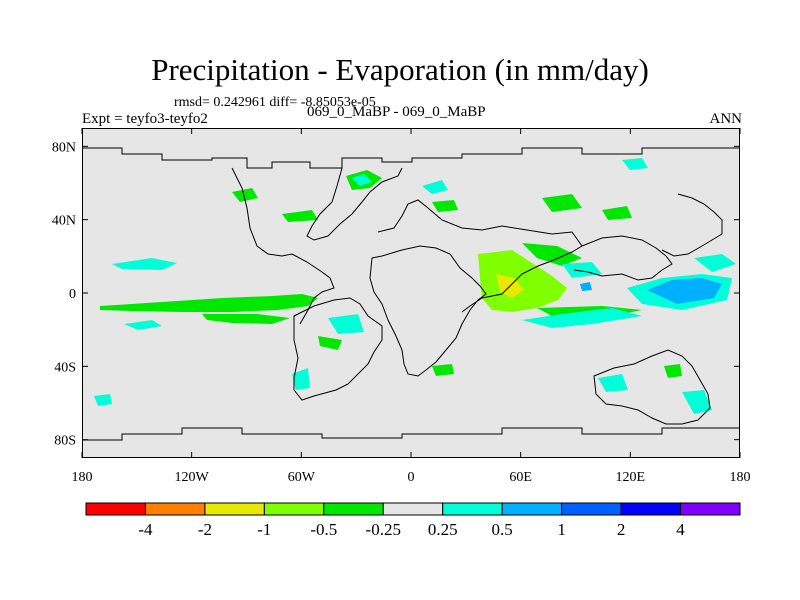 The image size is (800, 600). I want to click on x-tick-label: 60E, so click(520, 477).